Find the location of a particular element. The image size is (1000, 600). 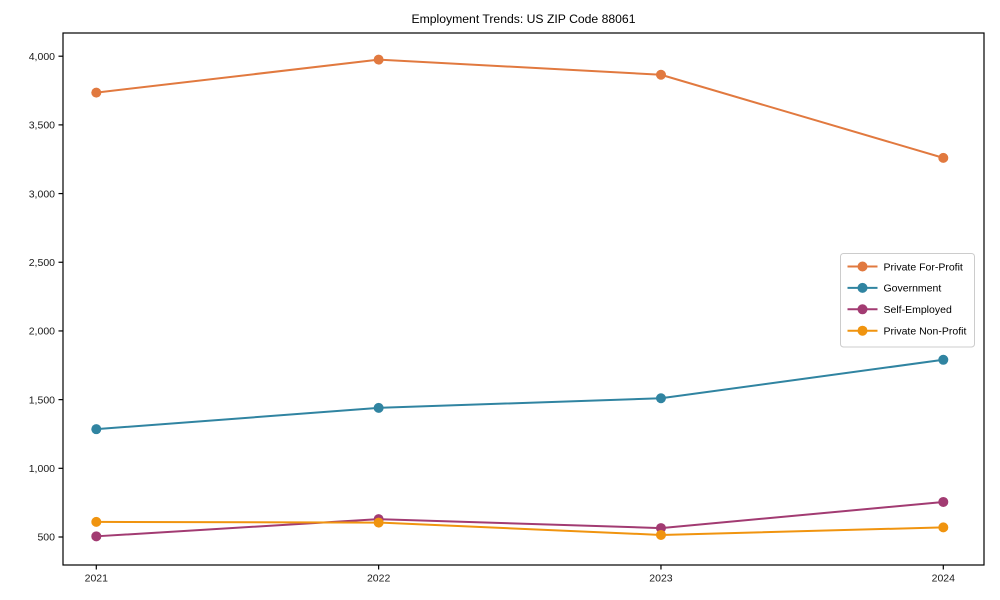

x-axis-tick-label: 2021 is located at coordinates (97, 579).